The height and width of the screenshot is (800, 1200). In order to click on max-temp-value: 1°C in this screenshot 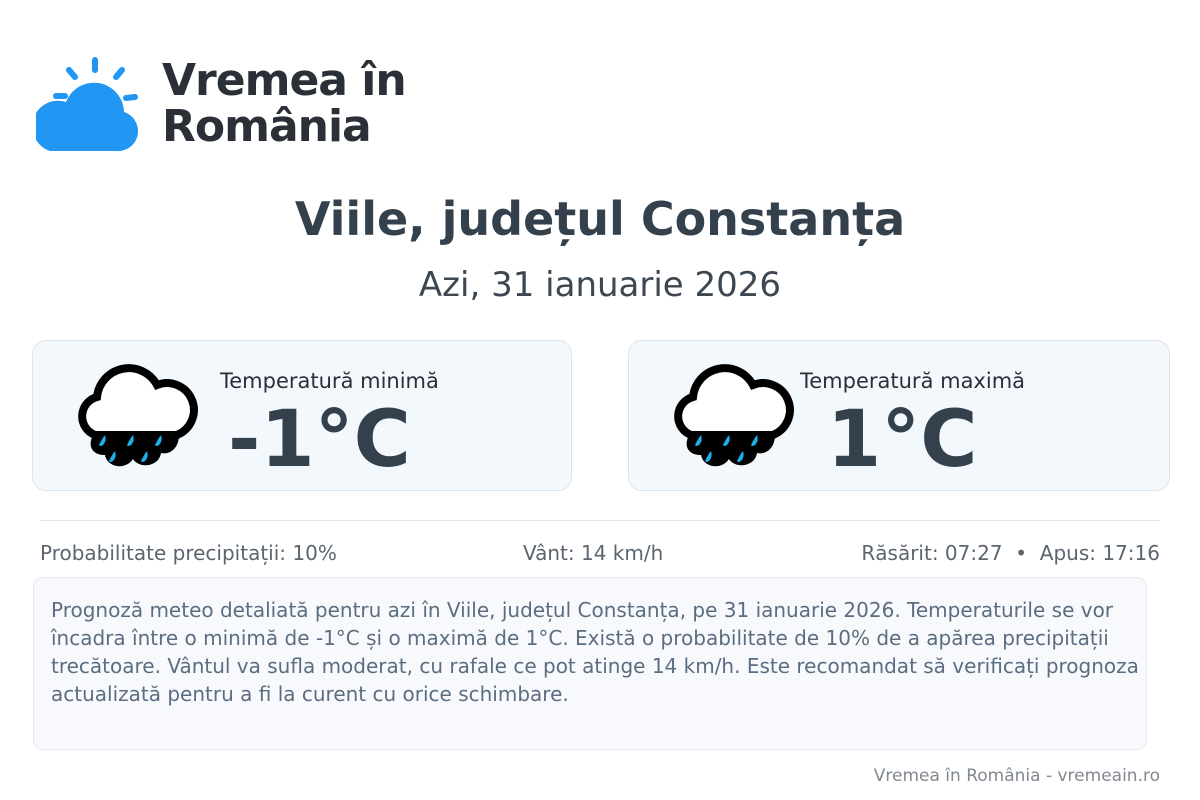, I will do `click(902, 440)`.